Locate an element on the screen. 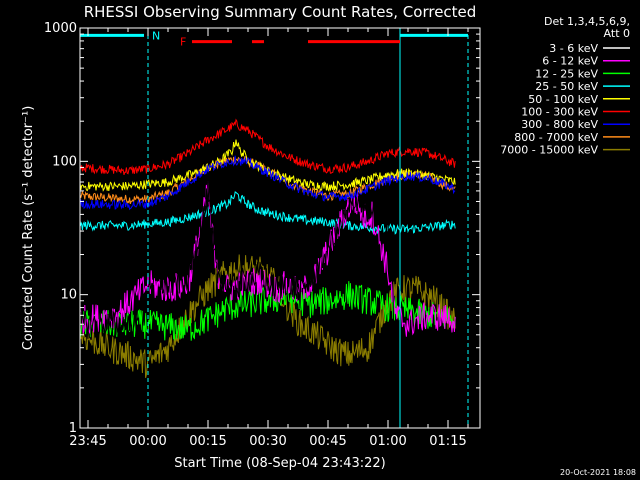  series-25-50-keV-line is located at coordinates (267, 213).